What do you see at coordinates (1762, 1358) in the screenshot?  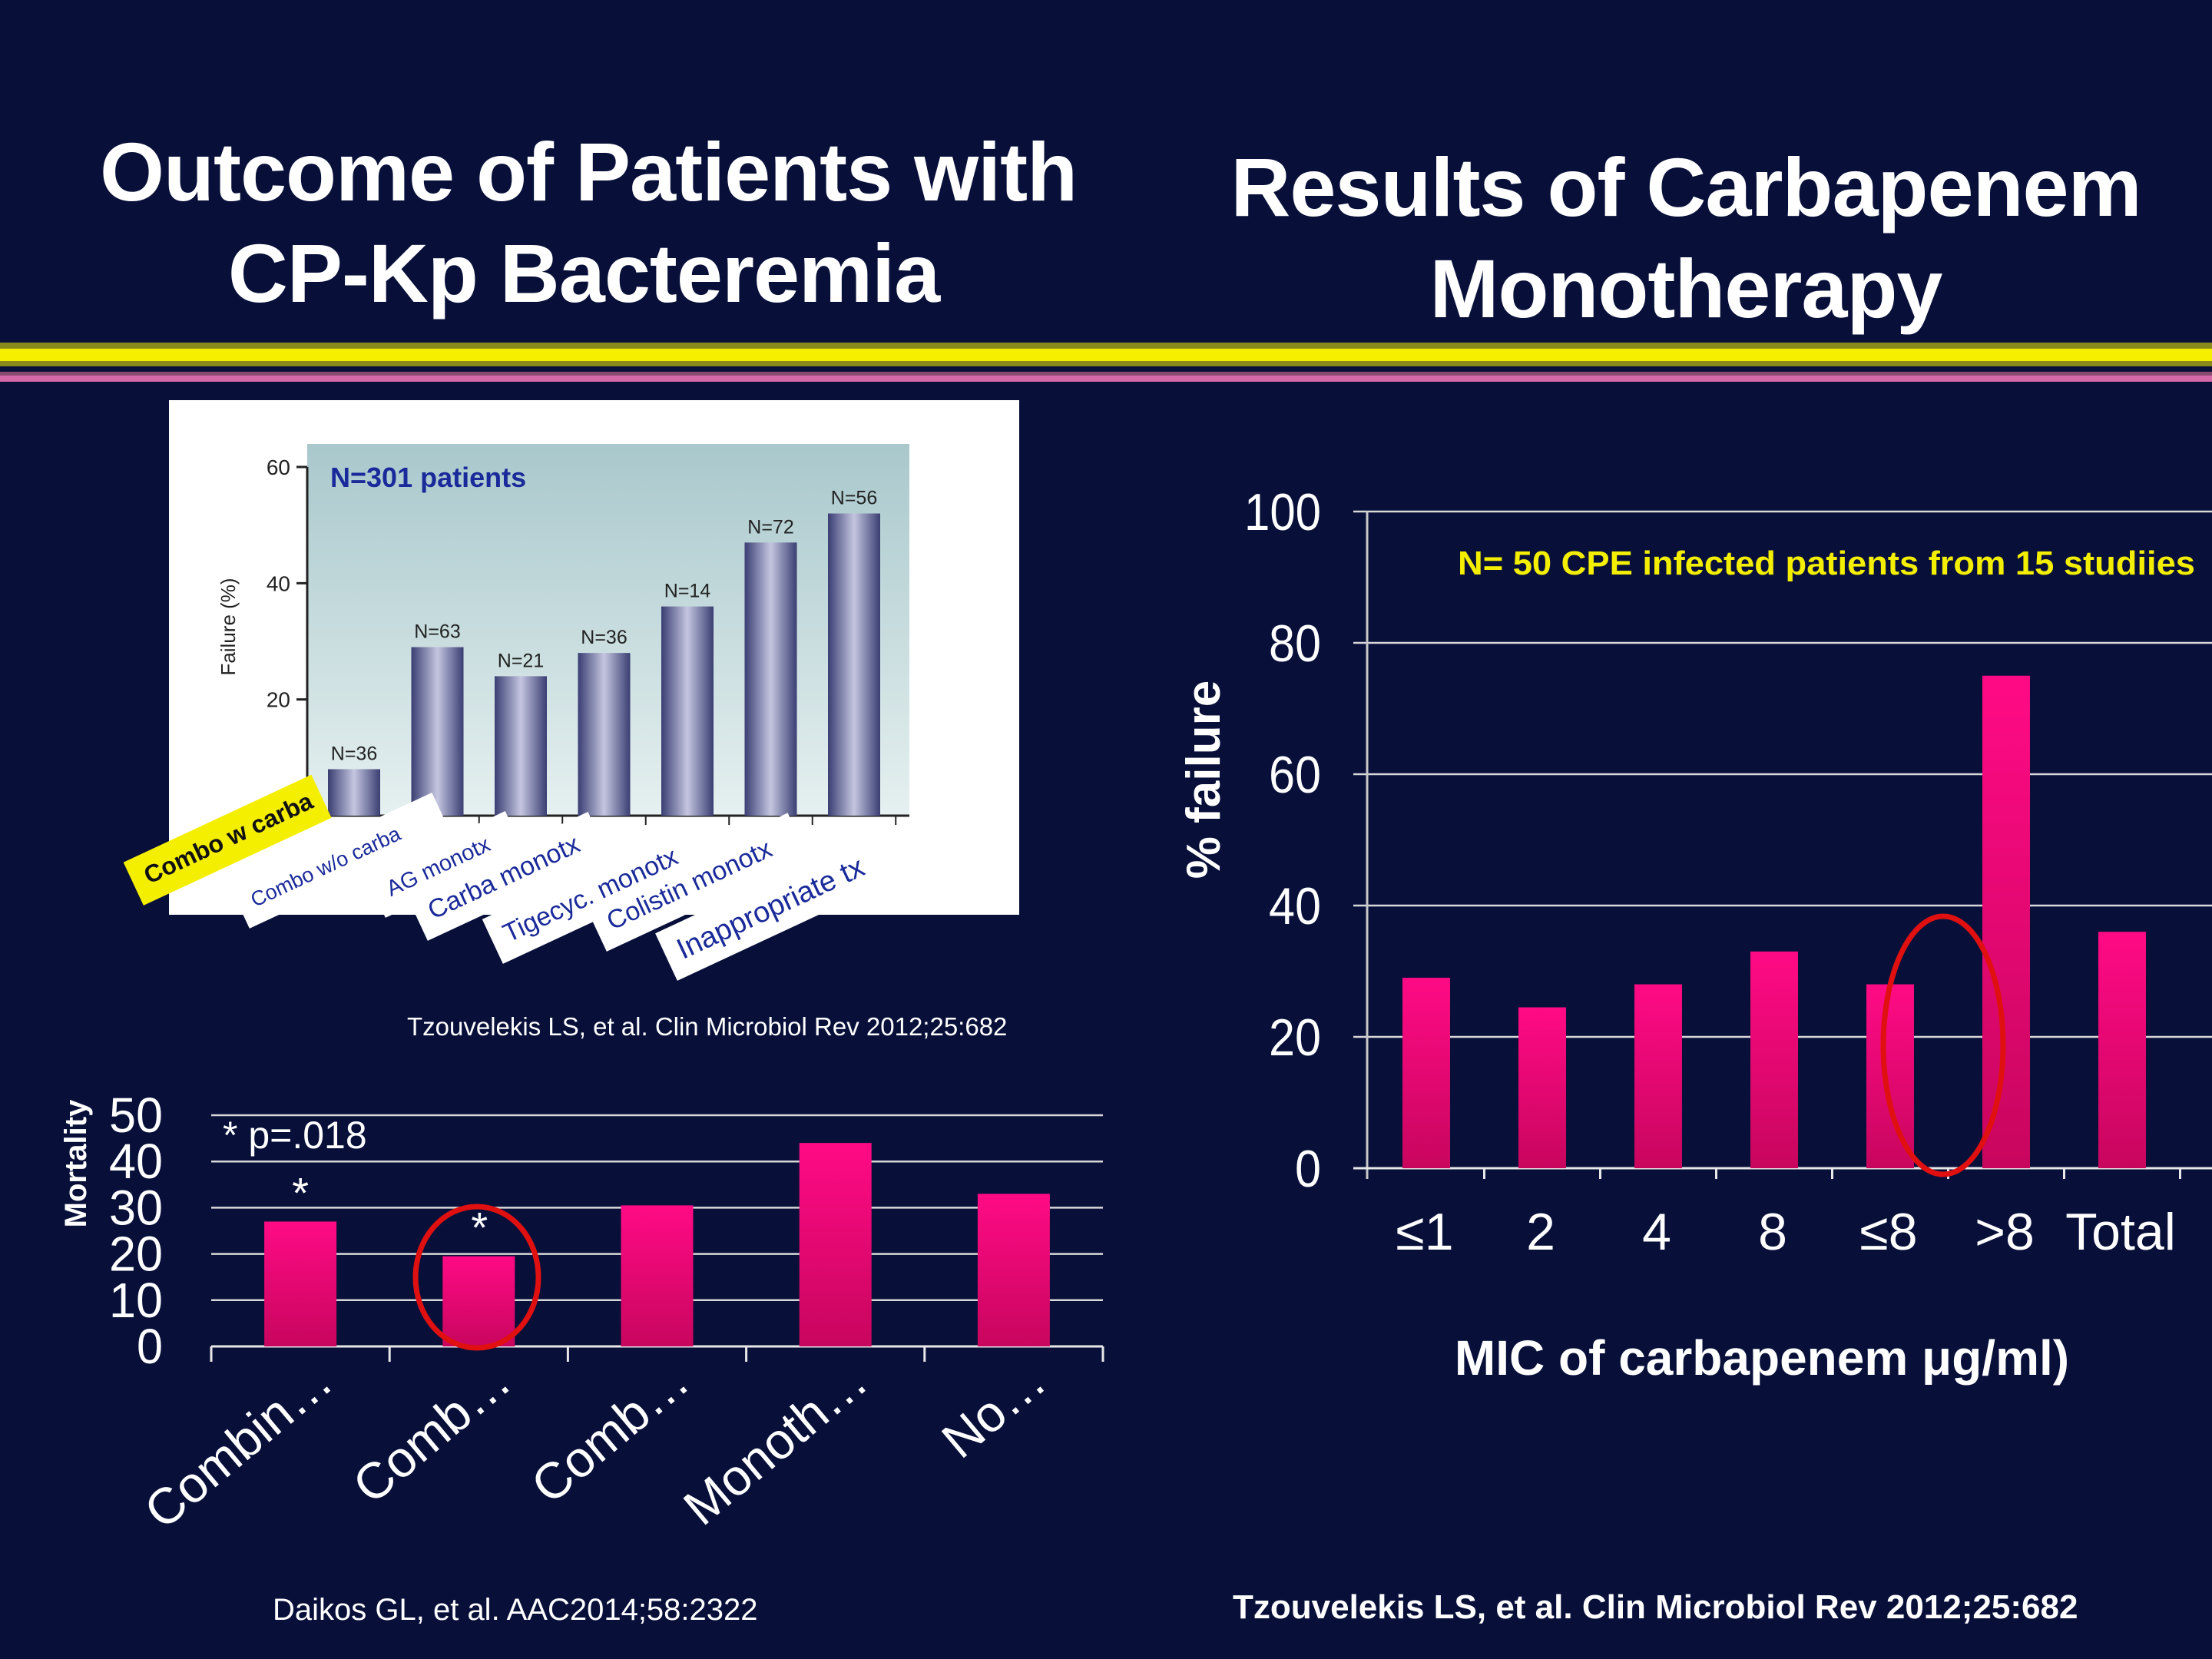 I see `chart3-x-label: MIC of carbapenem μg/ml)` at bounding box center [1762, 1358].